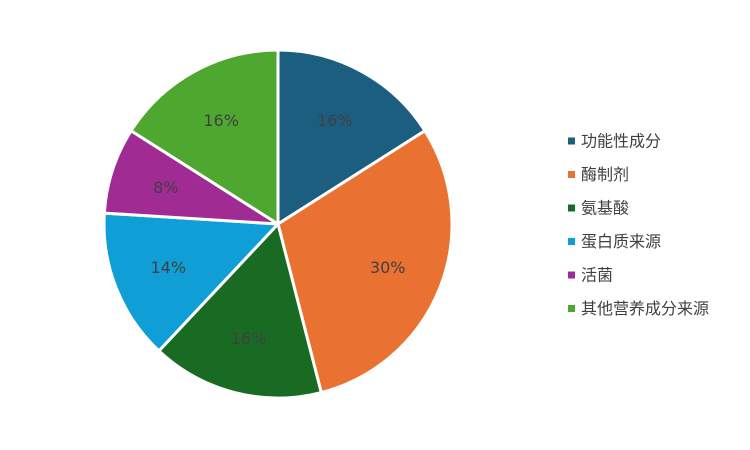  What do you see at coordinates (169, 267) in the screenshot?
I see `pie-data-label: 14%` at bounding box center [169, 267].